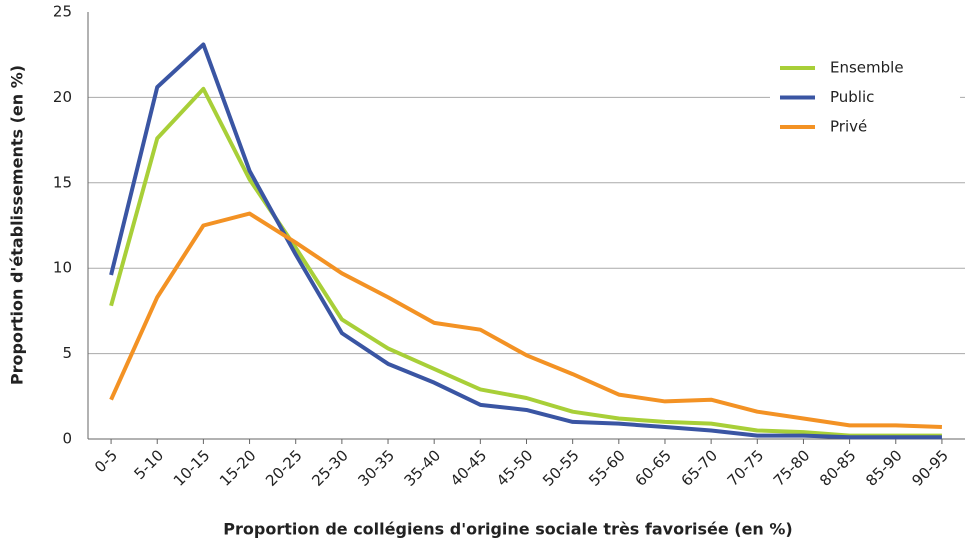 This screenshot has height=547, width=972. Describe the element at coordinates (62, 182) in the screenshot. I see `y-tick-label: 15` at that location.